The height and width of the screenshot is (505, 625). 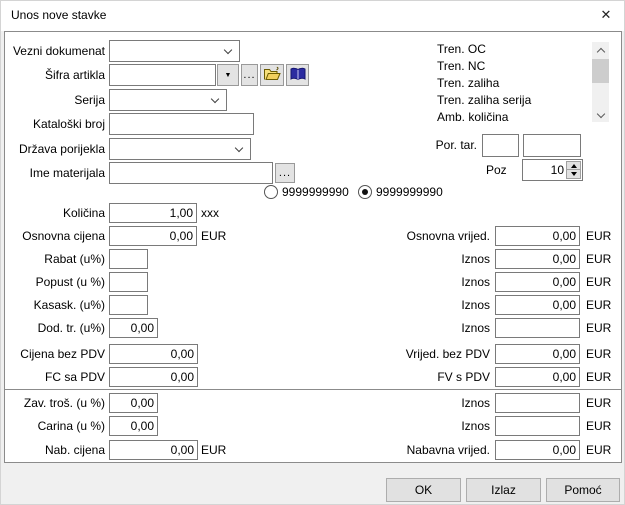 I want to click on carina-input: 0,00, so click(x=133, y=426).